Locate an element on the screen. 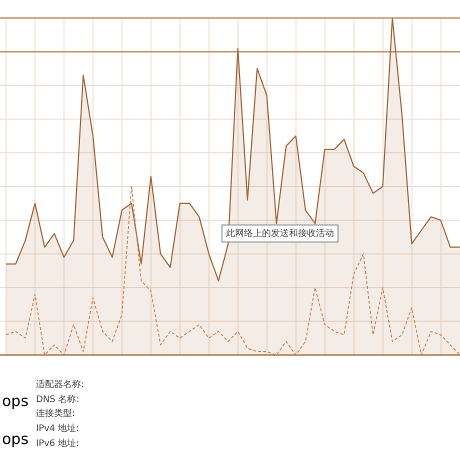  text: 连接类型: is located at coordinates (56, 413).